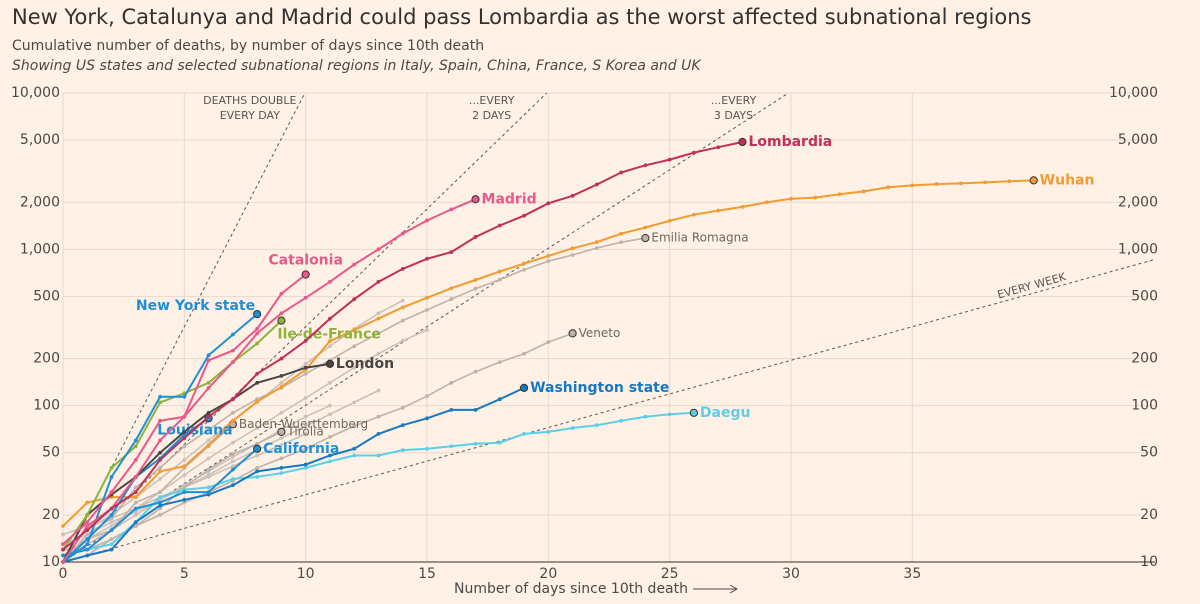 Image resolution: width=1200 pixels, height=604 pixels. What do you see at coordinates (184, 574) in the screenshot?
I see `x-tick-label: 5` at bounding box center [184, 574].